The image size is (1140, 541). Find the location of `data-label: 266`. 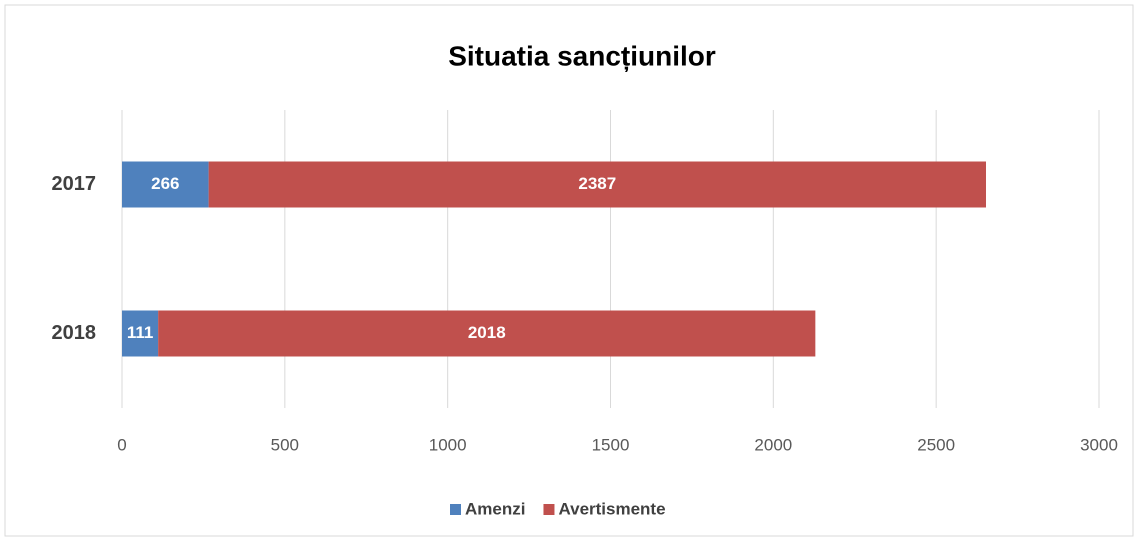

data-label: 266 is located at coordinates (165, 183).